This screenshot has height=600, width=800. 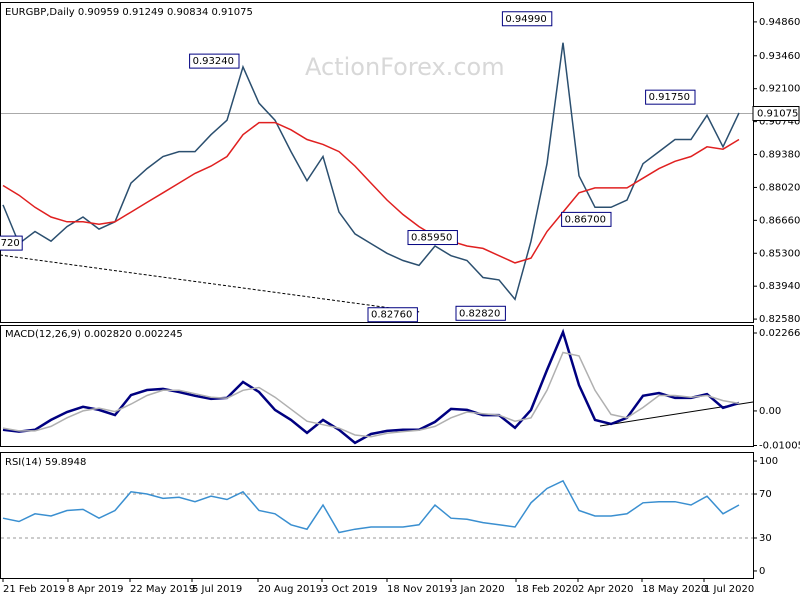 What do you see at coordinates (779, 56) in the screenshot?
I see `y-tick-label: 0.93460` at bounding box center [779, 56].